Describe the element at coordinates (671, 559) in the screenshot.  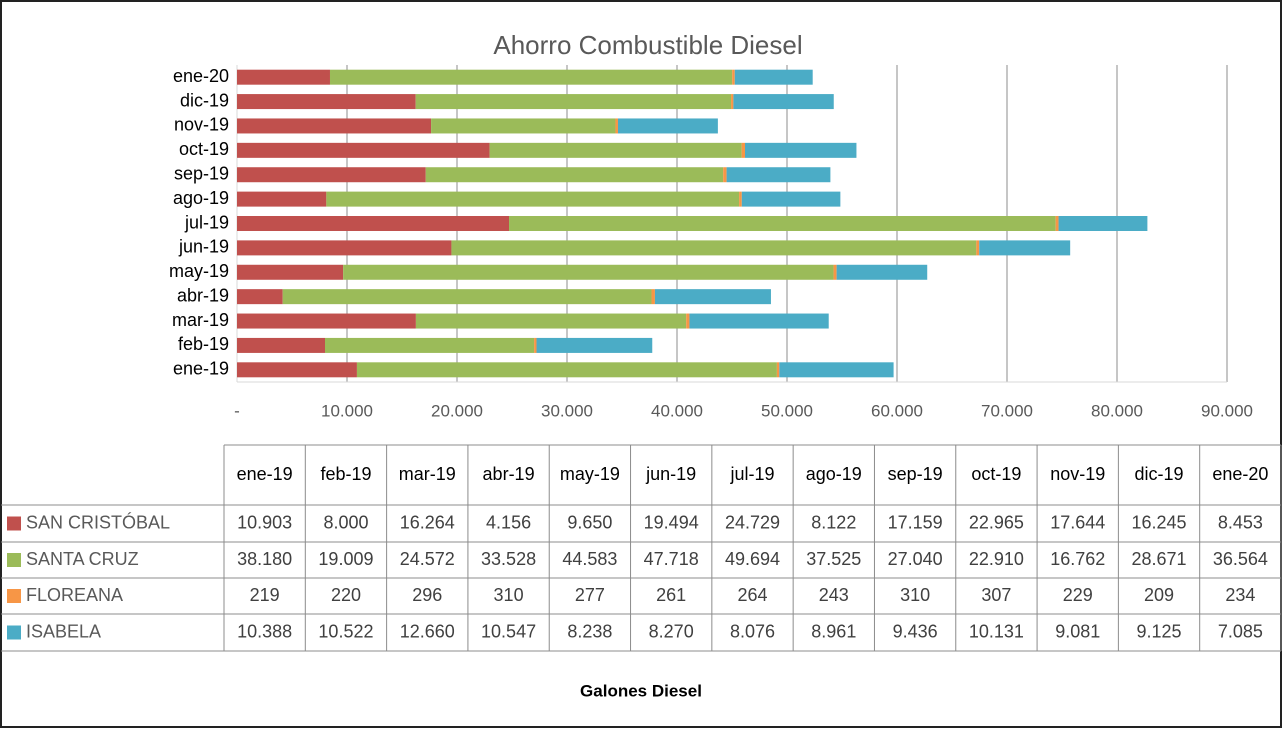
I see `table-cell: 47.718` at that location.